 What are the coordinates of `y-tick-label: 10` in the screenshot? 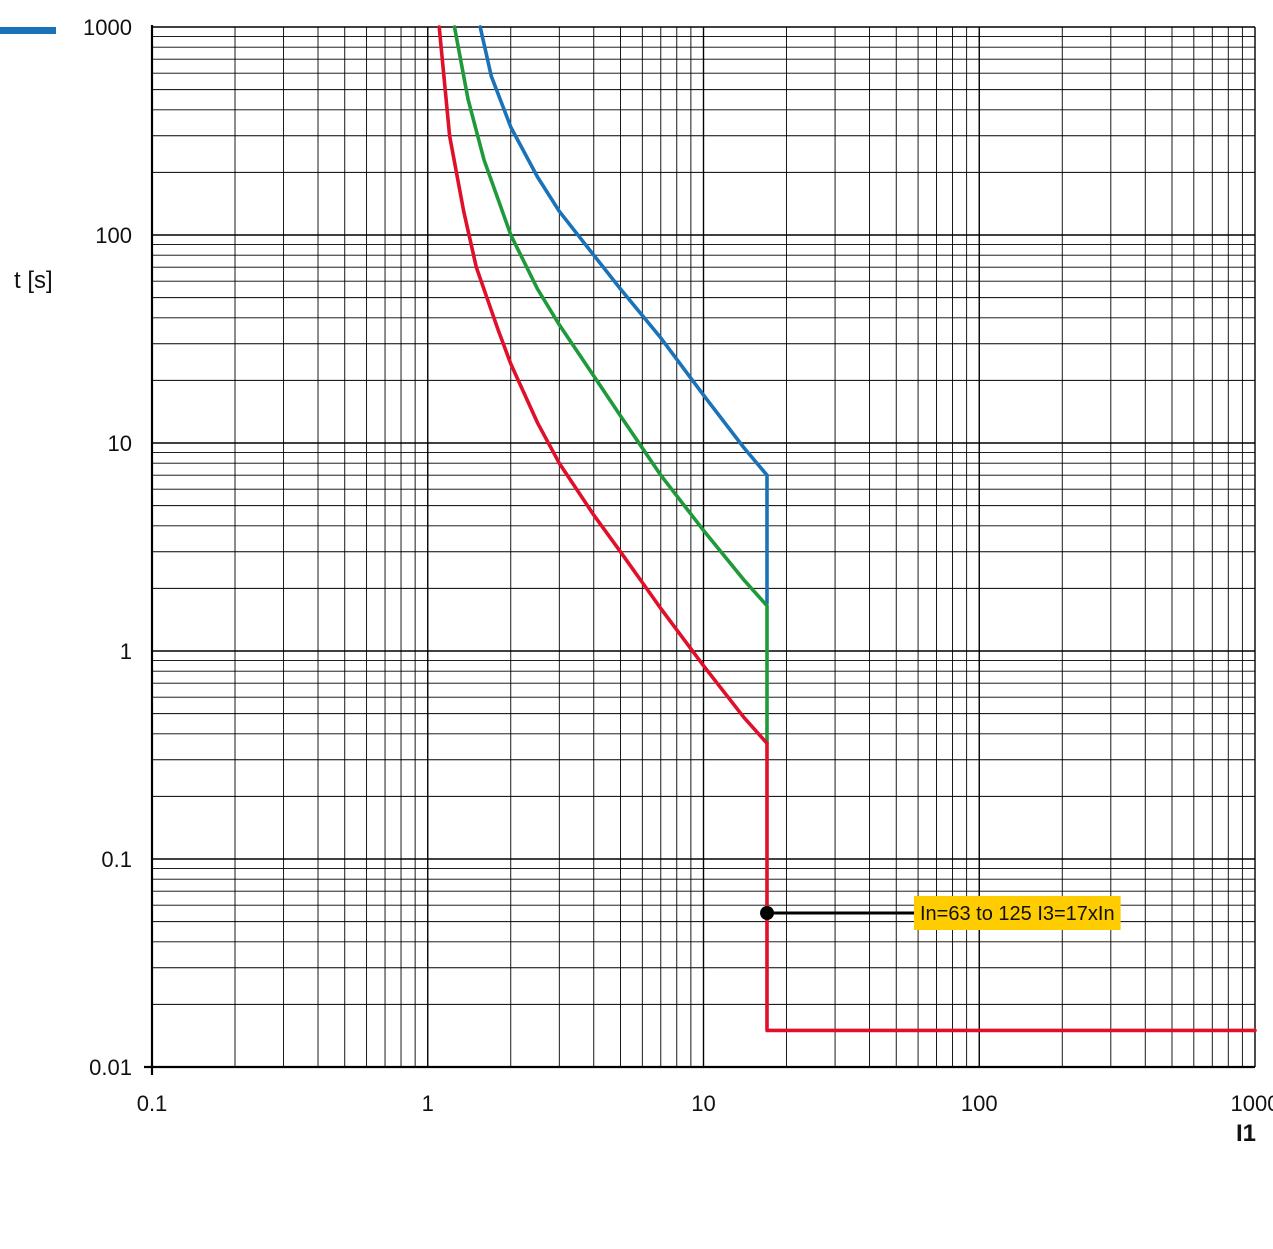 It's located at (120, 443).